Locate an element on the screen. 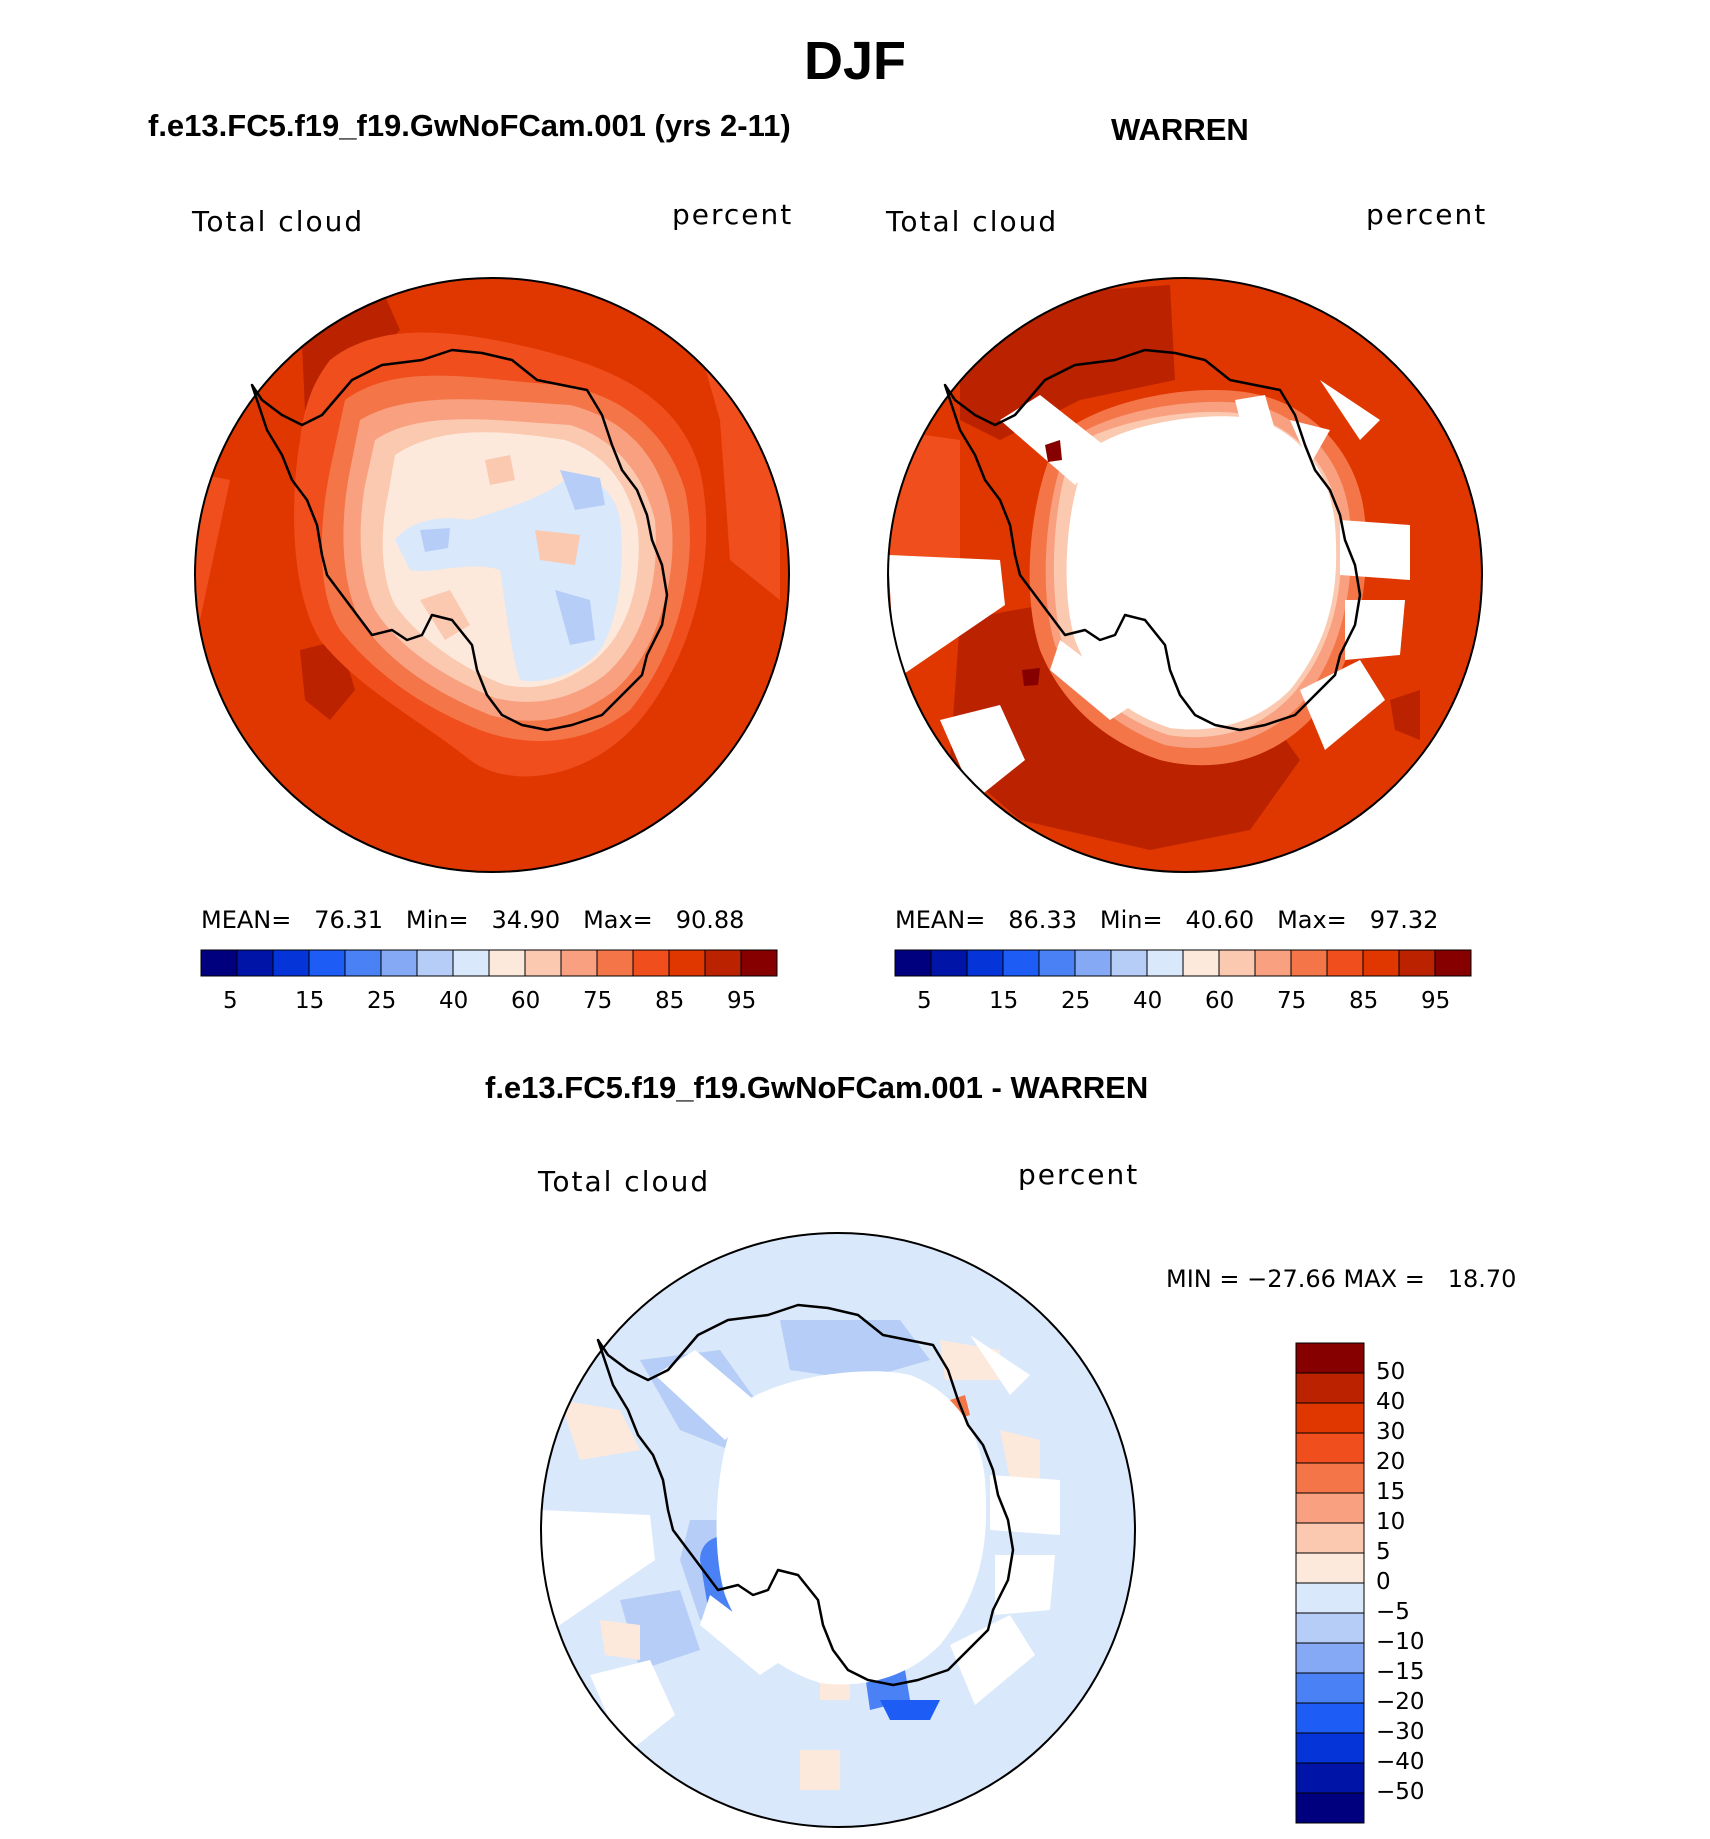  panel-2-colorbar is located at coordinates (1183, 963).